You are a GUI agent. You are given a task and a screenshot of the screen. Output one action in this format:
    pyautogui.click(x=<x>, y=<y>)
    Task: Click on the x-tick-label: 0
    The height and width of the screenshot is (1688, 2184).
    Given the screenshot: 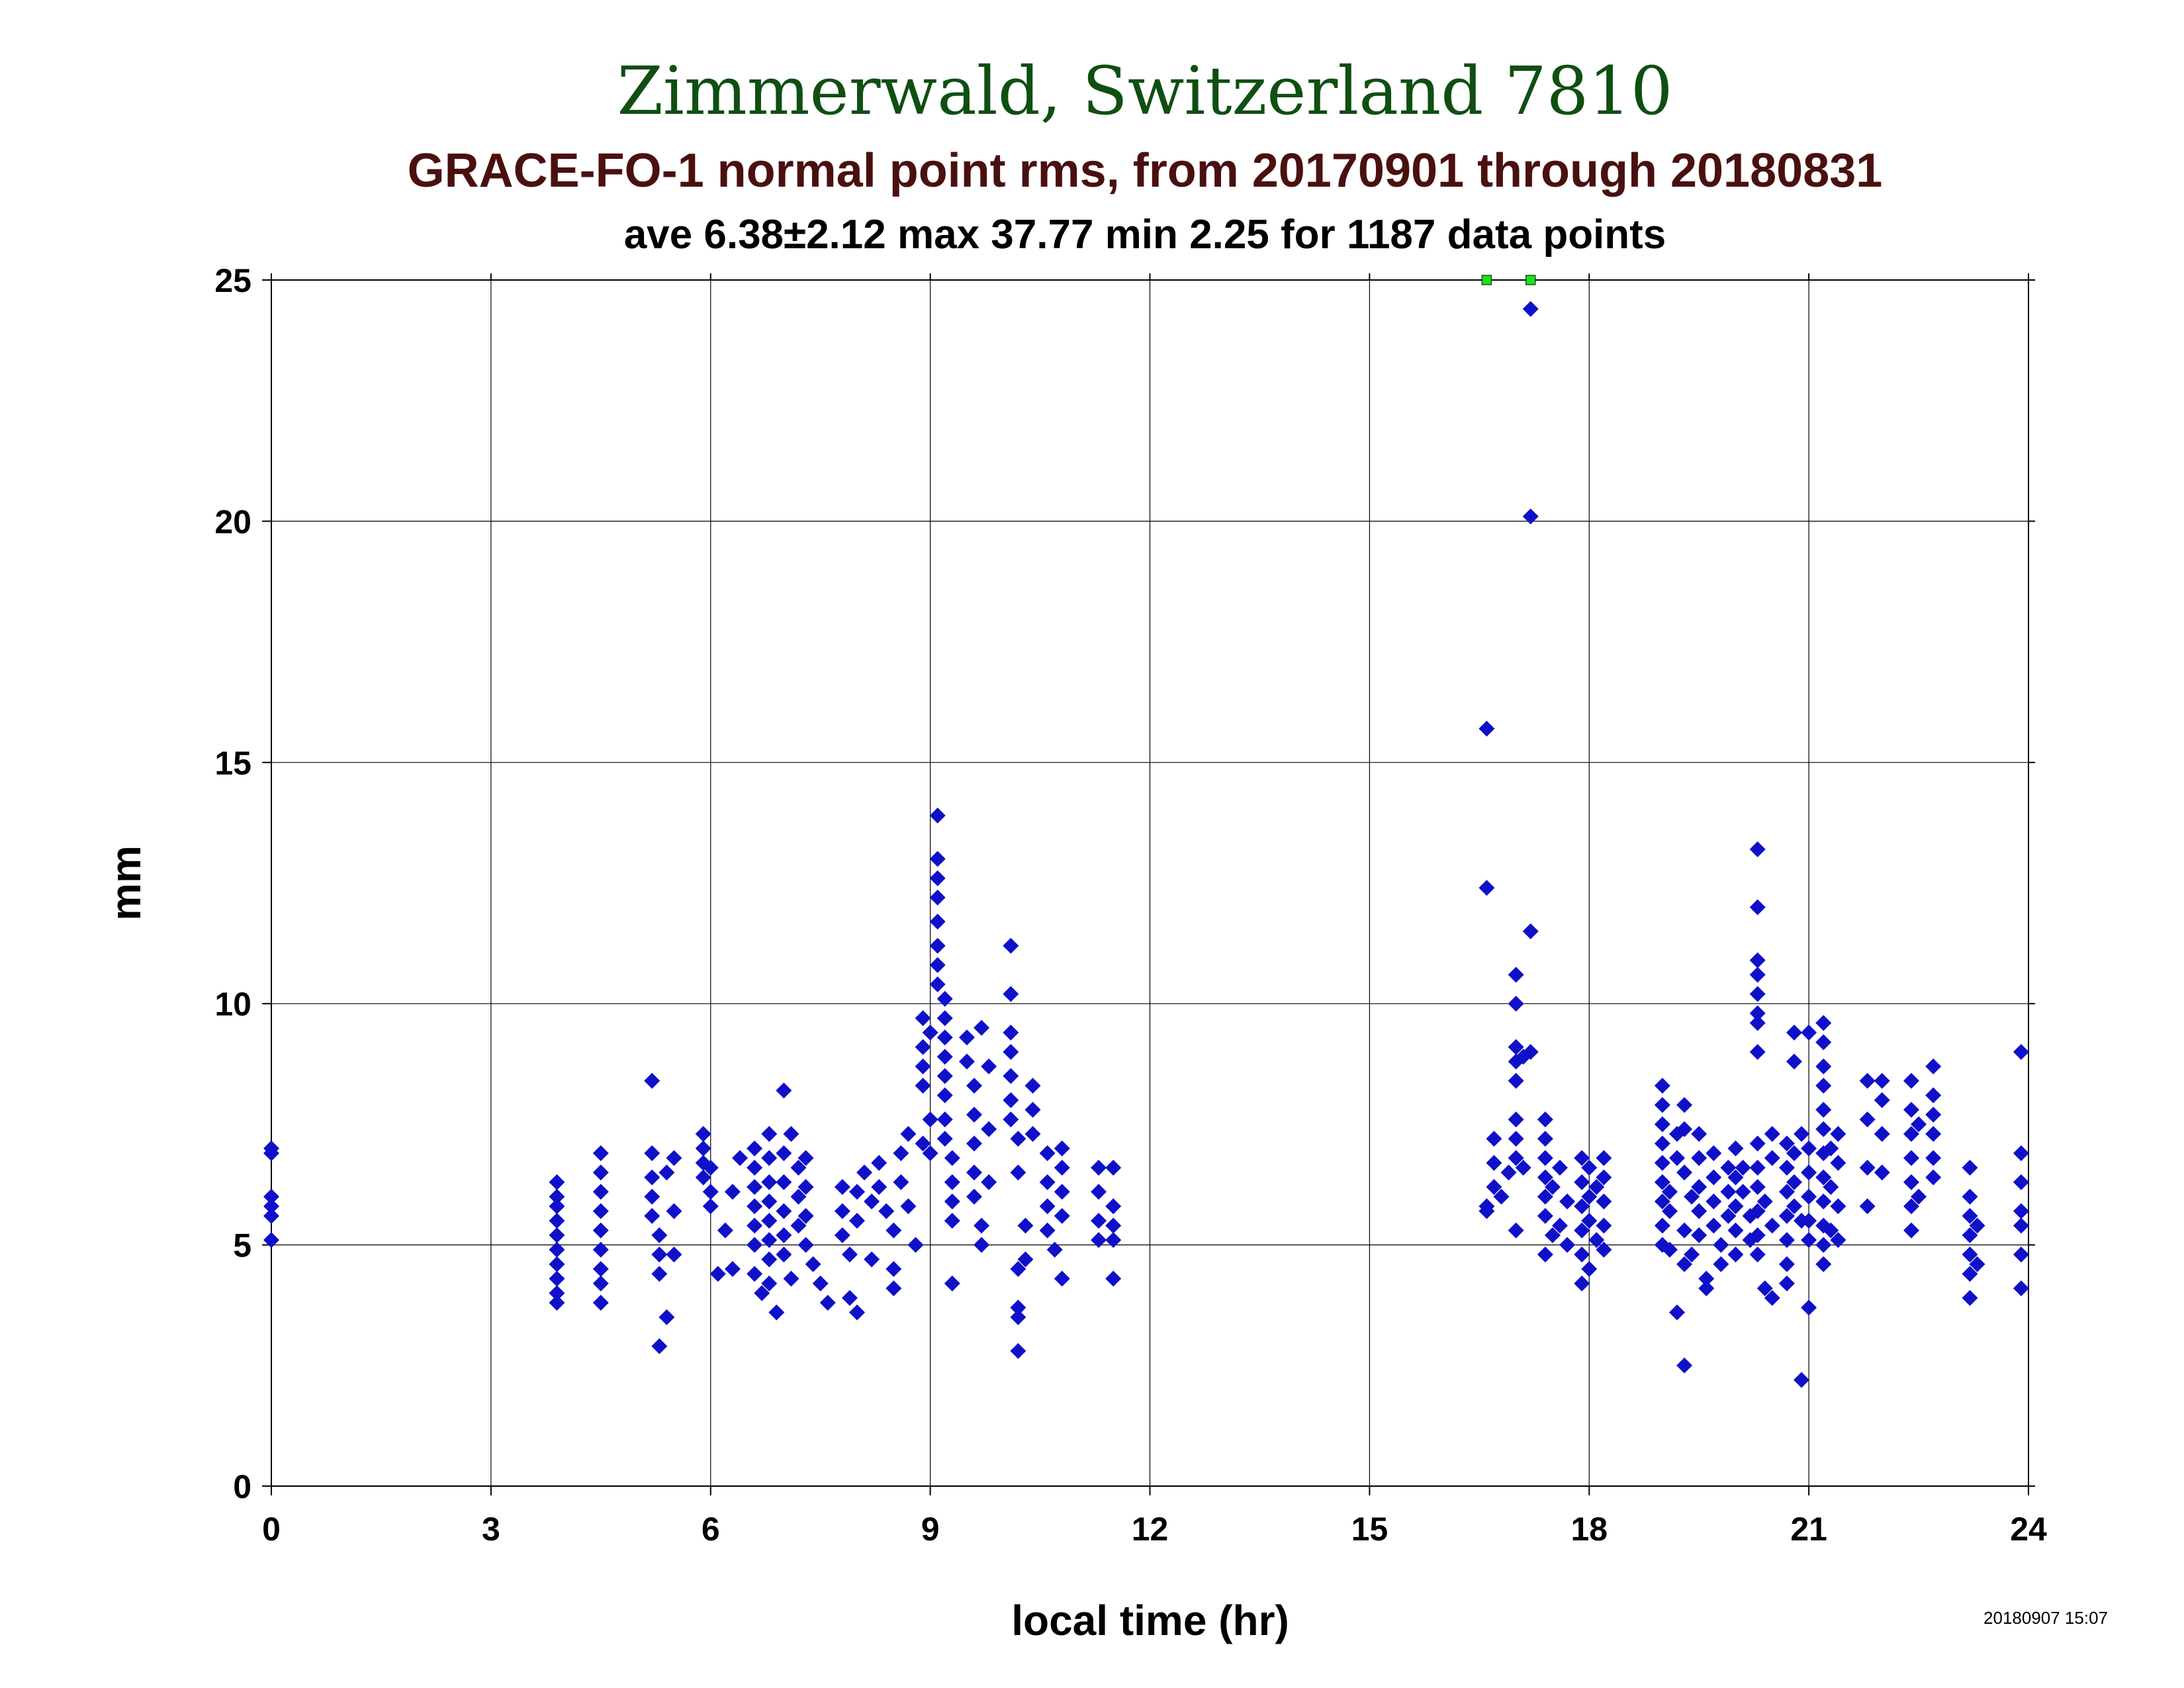 What is the action you would take?
    pyautogui.click(x=271, y=1529)
    